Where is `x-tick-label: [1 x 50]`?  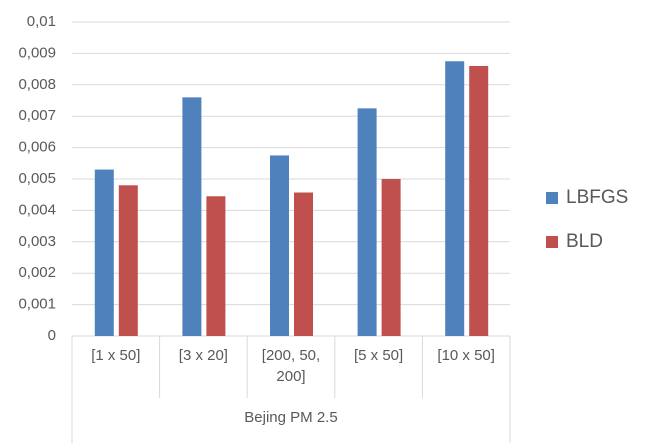
x-tick-label: [1 x 50] is located at coordinates (116, 355).